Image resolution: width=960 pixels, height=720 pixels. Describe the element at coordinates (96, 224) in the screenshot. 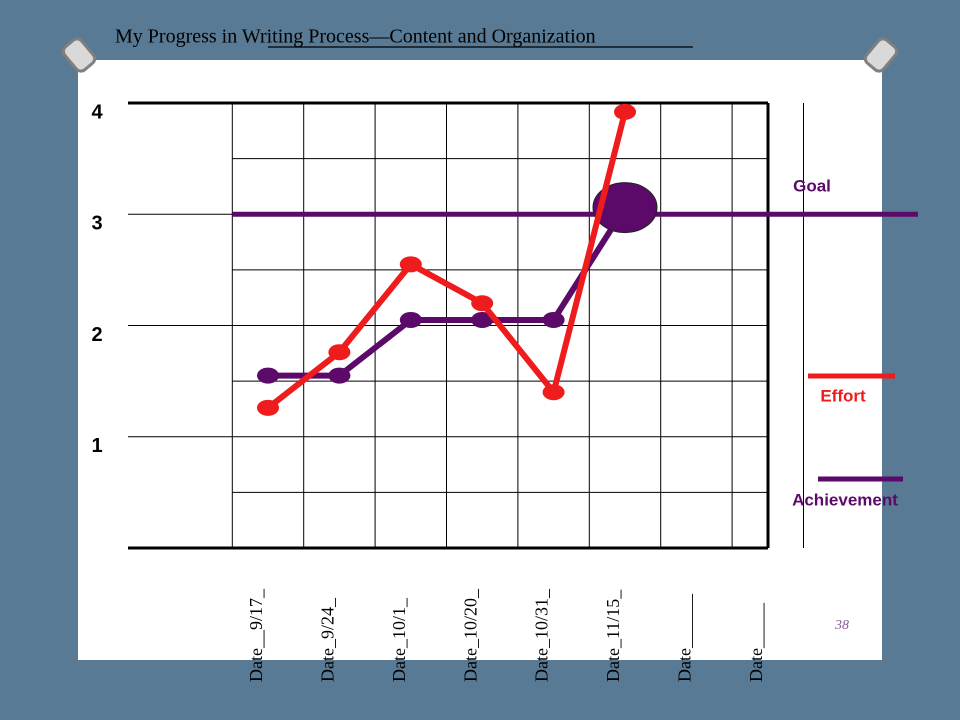

I see `y-tick-label: 3` at that location.